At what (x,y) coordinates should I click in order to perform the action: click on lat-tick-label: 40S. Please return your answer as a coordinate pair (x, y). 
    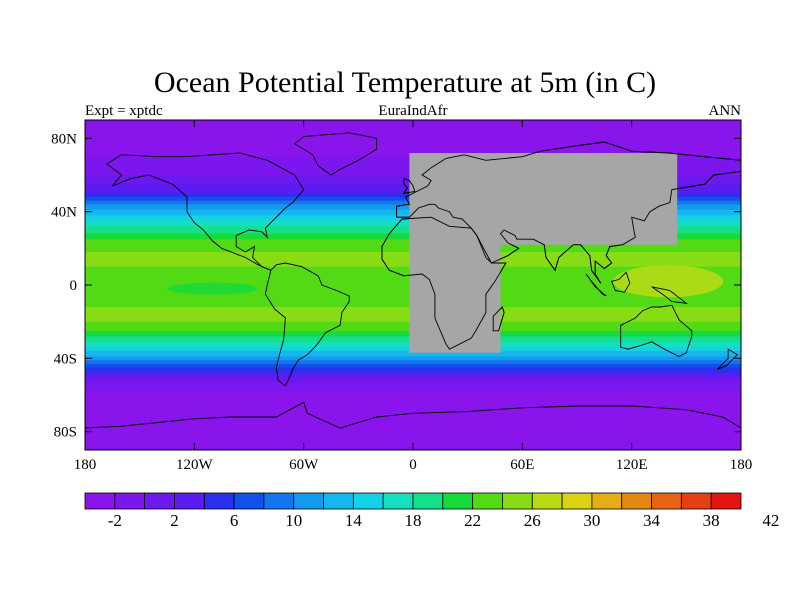
    Looking at the image, I should click on (65, 359).